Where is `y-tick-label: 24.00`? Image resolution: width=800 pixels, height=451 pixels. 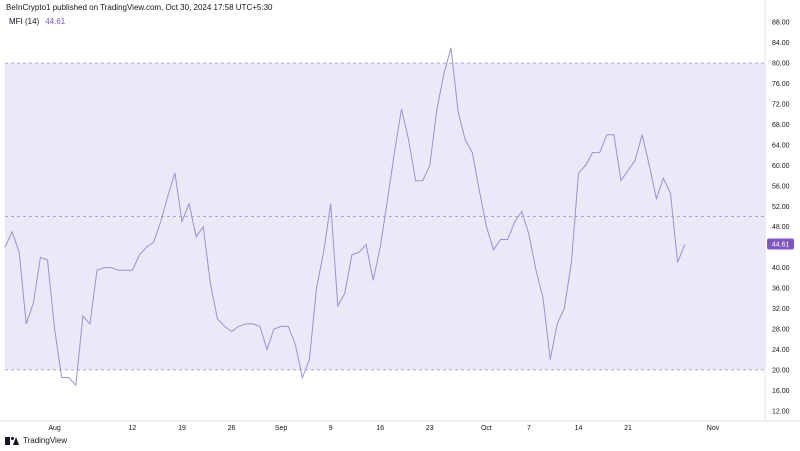 y-tick-label: 24.00 is located at coordinates (781, 350).